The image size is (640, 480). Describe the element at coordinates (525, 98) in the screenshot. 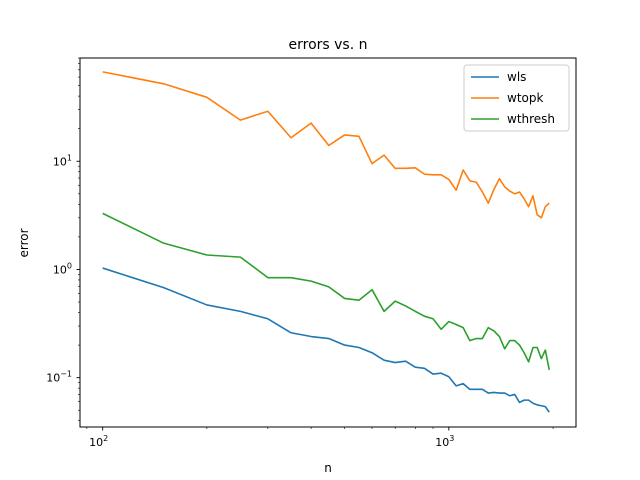

I see `legend-label-wtopk: wtopk` at that location.